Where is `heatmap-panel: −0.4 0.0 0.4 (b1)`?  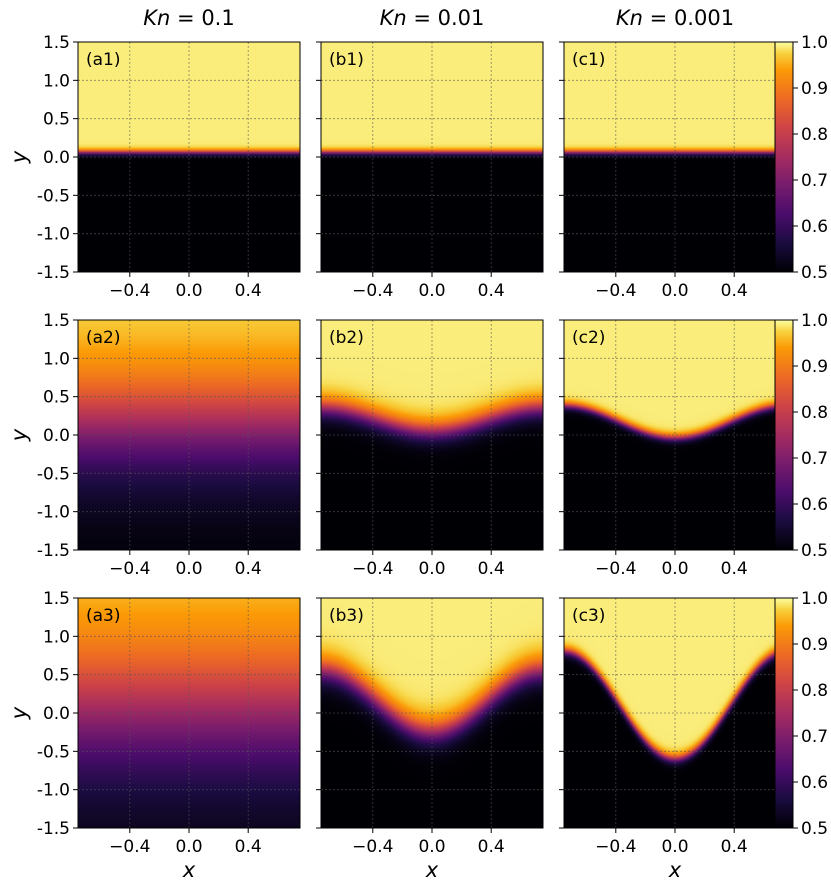 heatmap-panel: −0.4 0.0 0.4 (b1) is located at coordinates (430, 171).